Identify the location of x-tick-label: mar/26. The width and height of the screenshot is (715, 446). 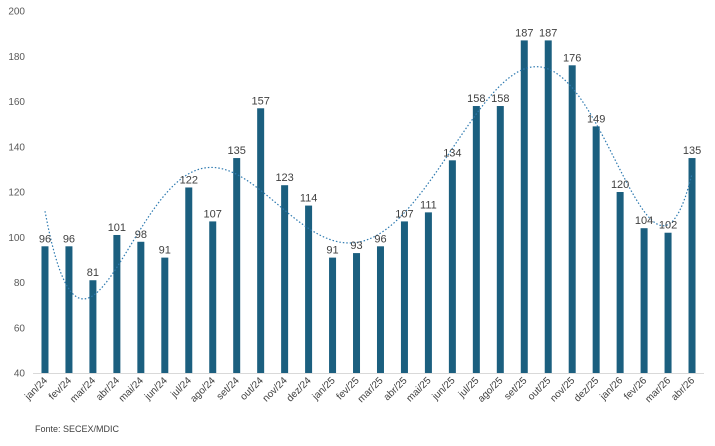
(658, 390).